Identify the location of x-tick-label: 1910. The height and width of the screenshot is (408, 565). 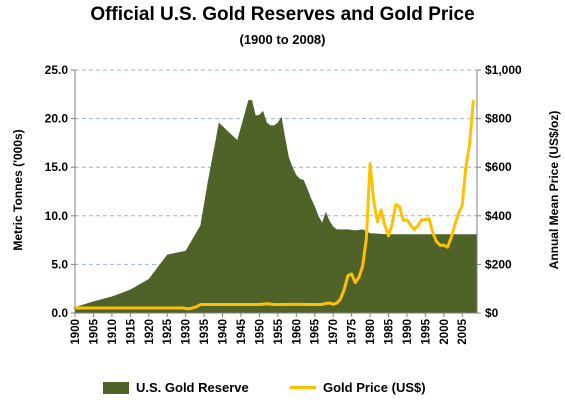
(113, 332).